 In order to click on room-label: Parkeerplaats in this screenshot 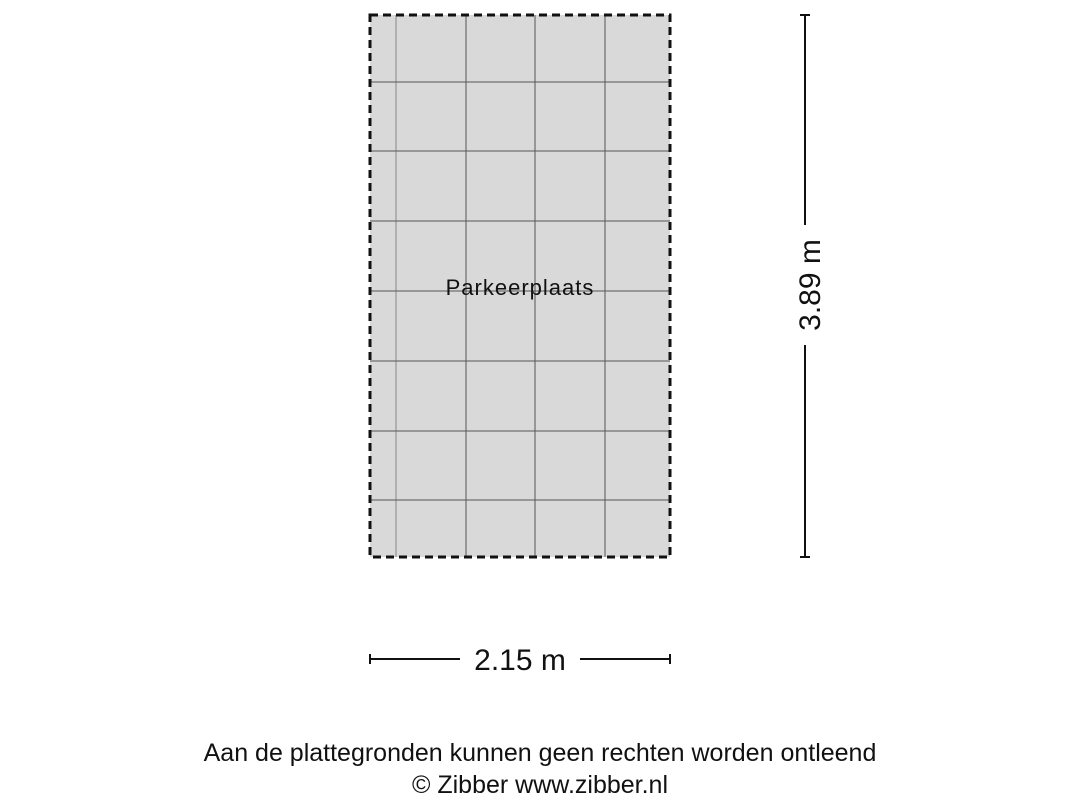, I will do `click(520, 287)`.